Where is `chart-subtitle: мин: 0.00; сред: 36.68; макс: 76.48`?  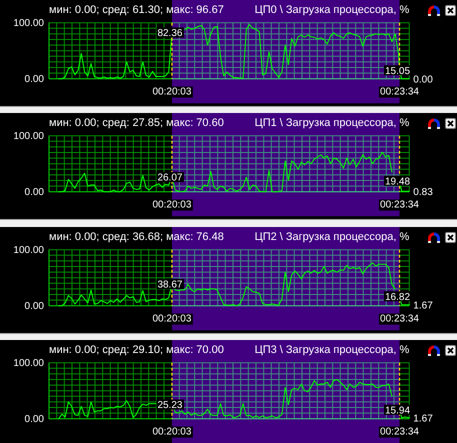
chart-subtitle: мин: 0.00; сред: 36.68; макс: 76.48 is located at coordinates (136, 236).